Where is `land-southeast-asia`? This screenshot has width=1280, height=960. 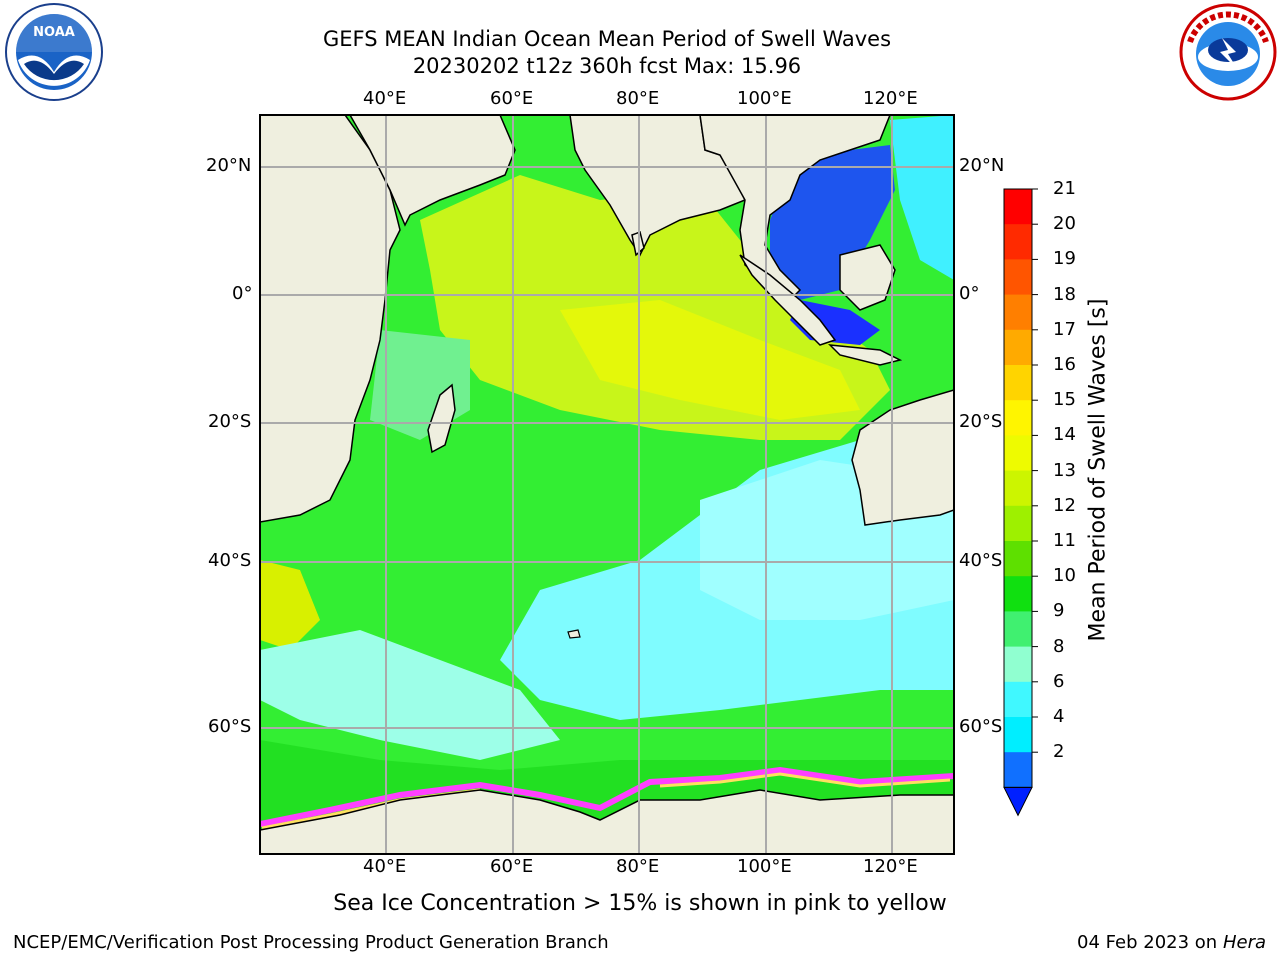
land-southeast-asia is located at coordinates (795, 208).